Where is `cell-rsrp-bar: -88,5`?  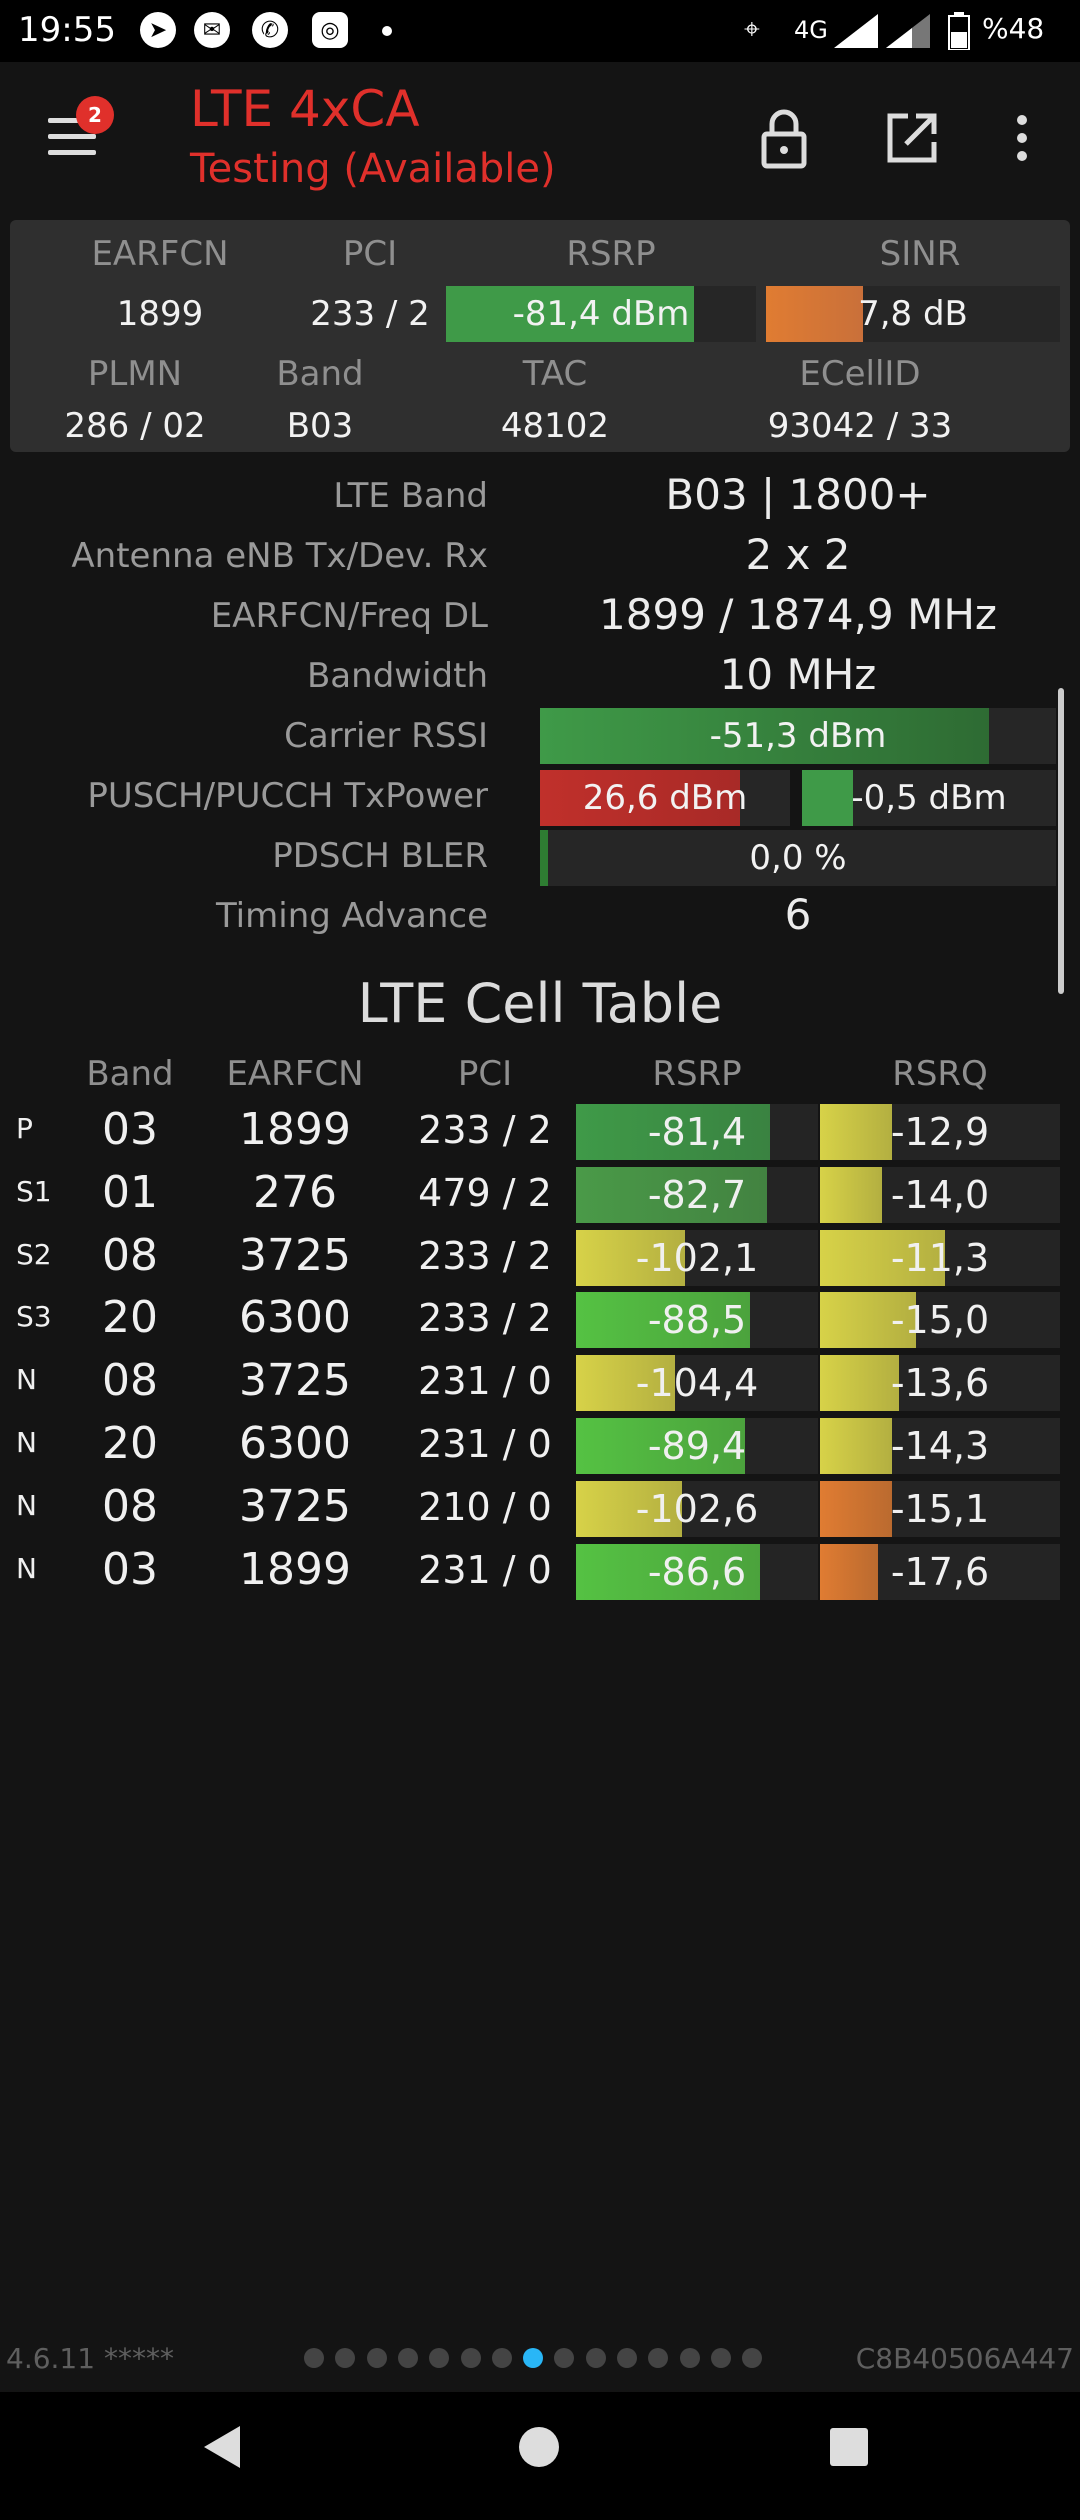 cell-rsrp-bar: -88,5 is located at coordinates (697, 1320).